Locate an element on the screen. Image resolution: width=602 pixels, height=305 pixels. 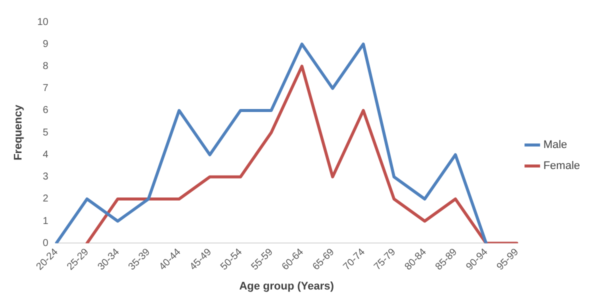
y-tick-label: 2 is located at coordinates (45, 199).